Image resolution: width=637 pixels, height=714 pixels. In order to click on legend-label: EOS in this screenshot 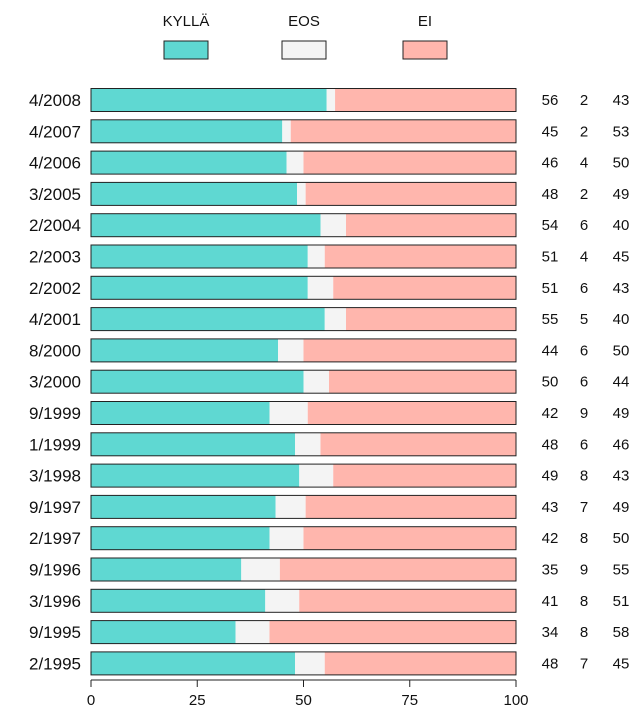, I will do `click(304, 21)`.